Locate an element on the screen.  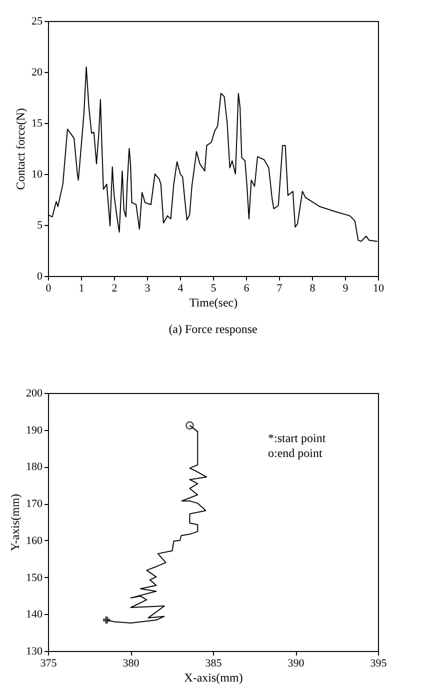
x-tick-label: 9 is located at coordinates (345, 288).